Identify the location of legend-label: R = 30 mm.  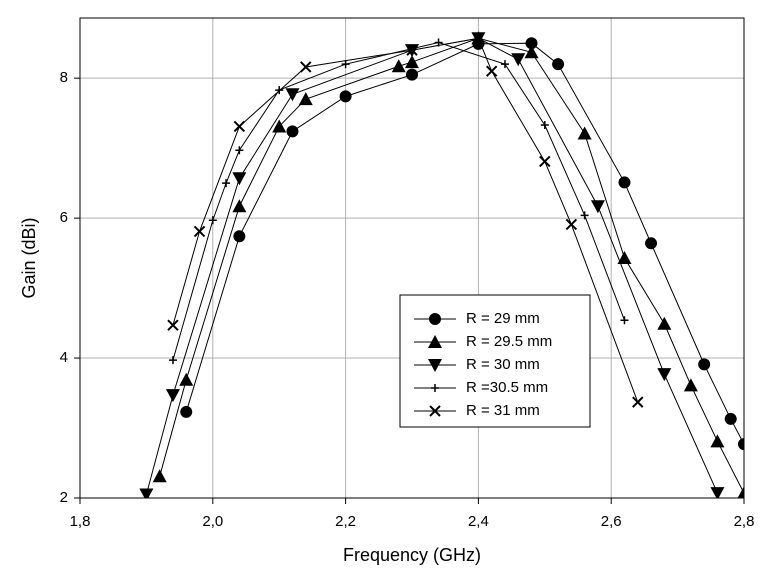
(503, 364).